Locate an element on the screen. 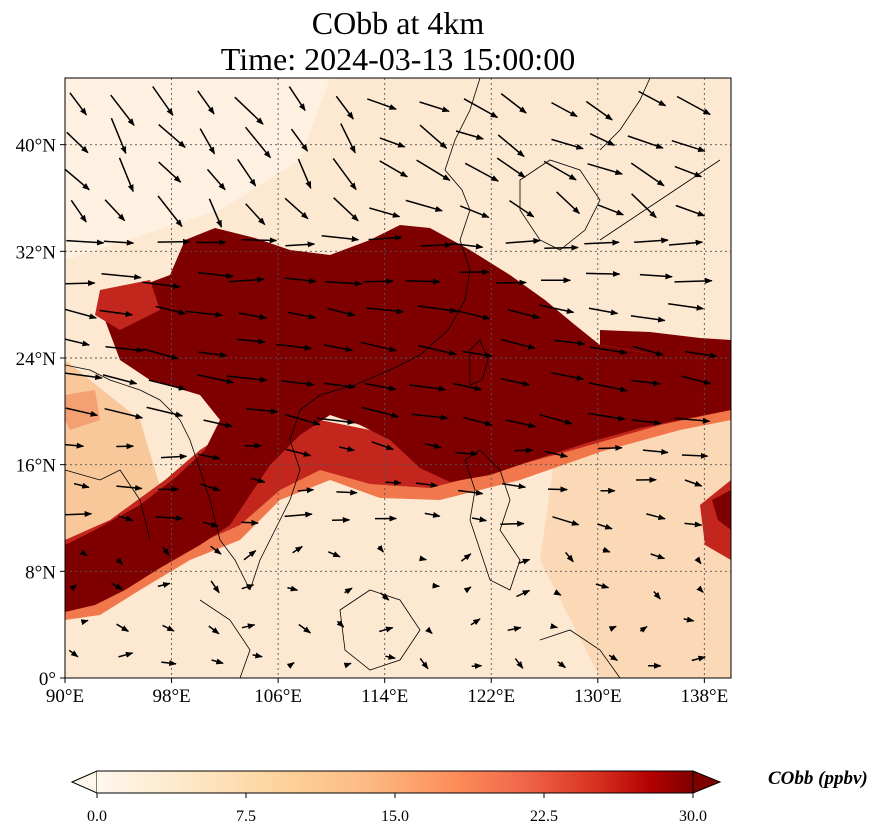  latitude-axis: 0° 8°N 16°N 24°N 32°N 40°N is located at coordinates (40, 413).